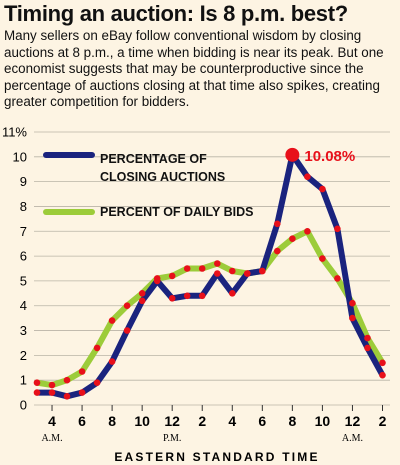 The image size is (400, 465). Describe the element at coordinates (20, 156) in the screenshot. I see `y-tick-label: 10` at that location.